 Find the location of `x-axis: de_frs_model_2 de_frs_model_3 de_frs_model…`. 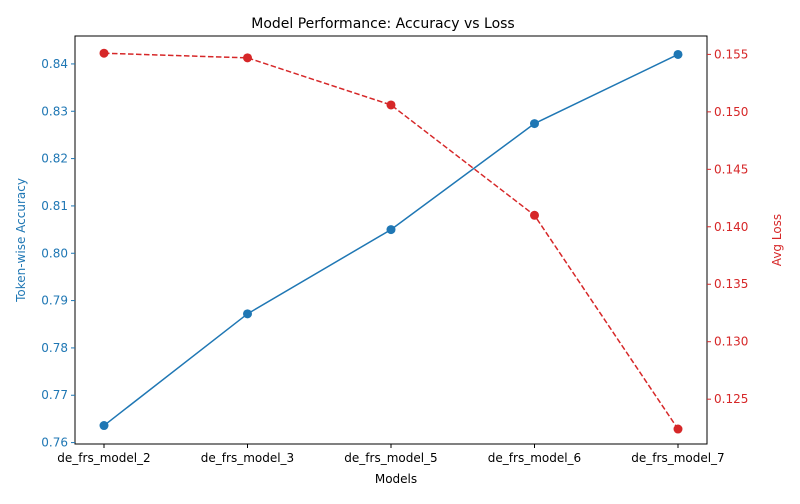

x-axis: de_frs_model_2 de_frs_model_3 de_frs_model… is located at coordinates (391, 454).